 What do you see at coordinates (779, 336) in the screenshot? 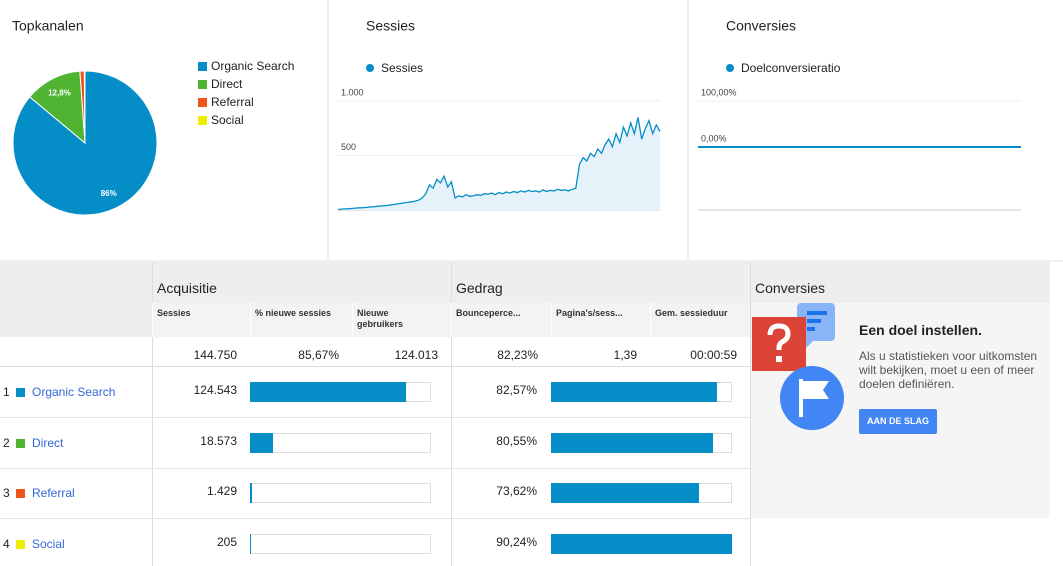
I see `question-icon` at bounding box center [779, 336].